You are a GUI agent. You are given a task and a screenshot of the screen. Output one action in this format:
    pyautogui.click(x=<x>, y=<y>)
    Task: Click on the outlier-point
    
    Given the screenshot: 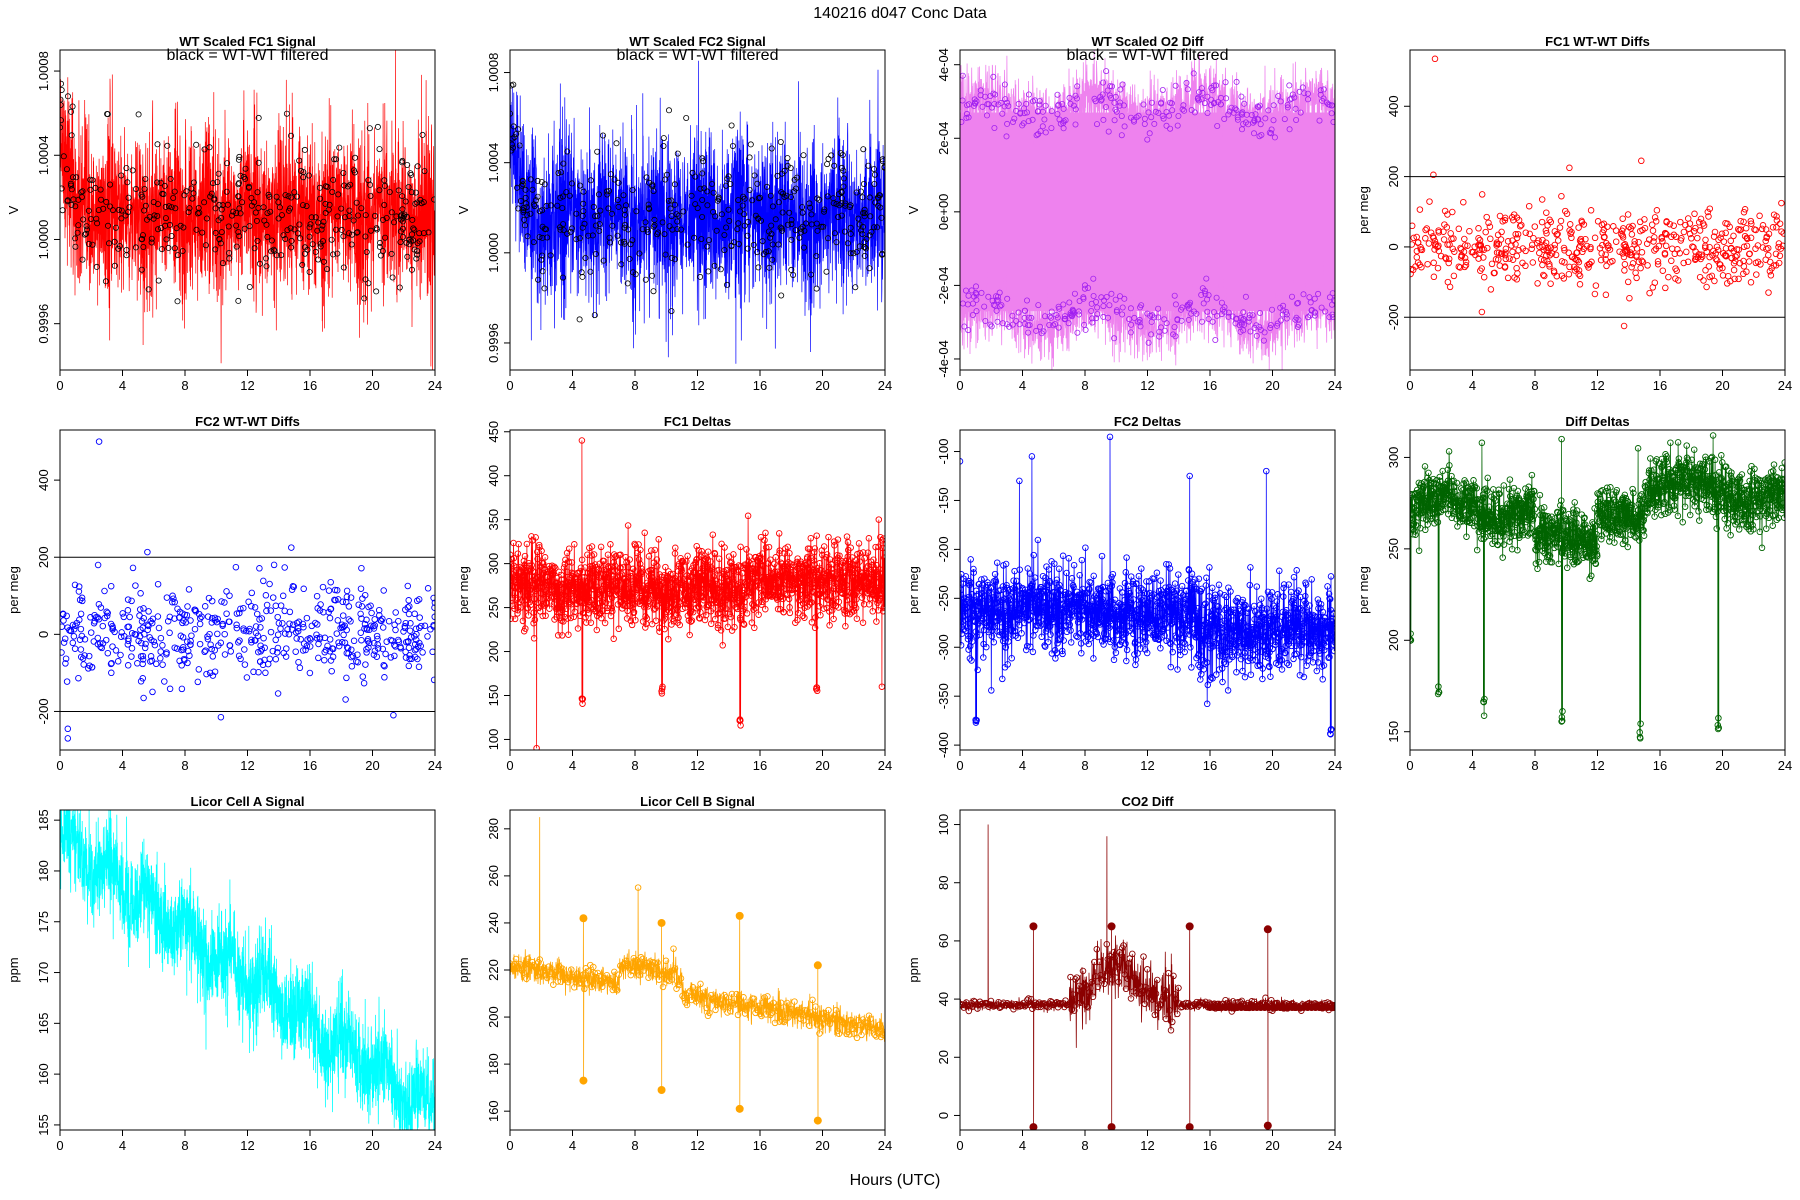 What is the action you would take?
    pyautogui.click(x=1569, y=168)
    